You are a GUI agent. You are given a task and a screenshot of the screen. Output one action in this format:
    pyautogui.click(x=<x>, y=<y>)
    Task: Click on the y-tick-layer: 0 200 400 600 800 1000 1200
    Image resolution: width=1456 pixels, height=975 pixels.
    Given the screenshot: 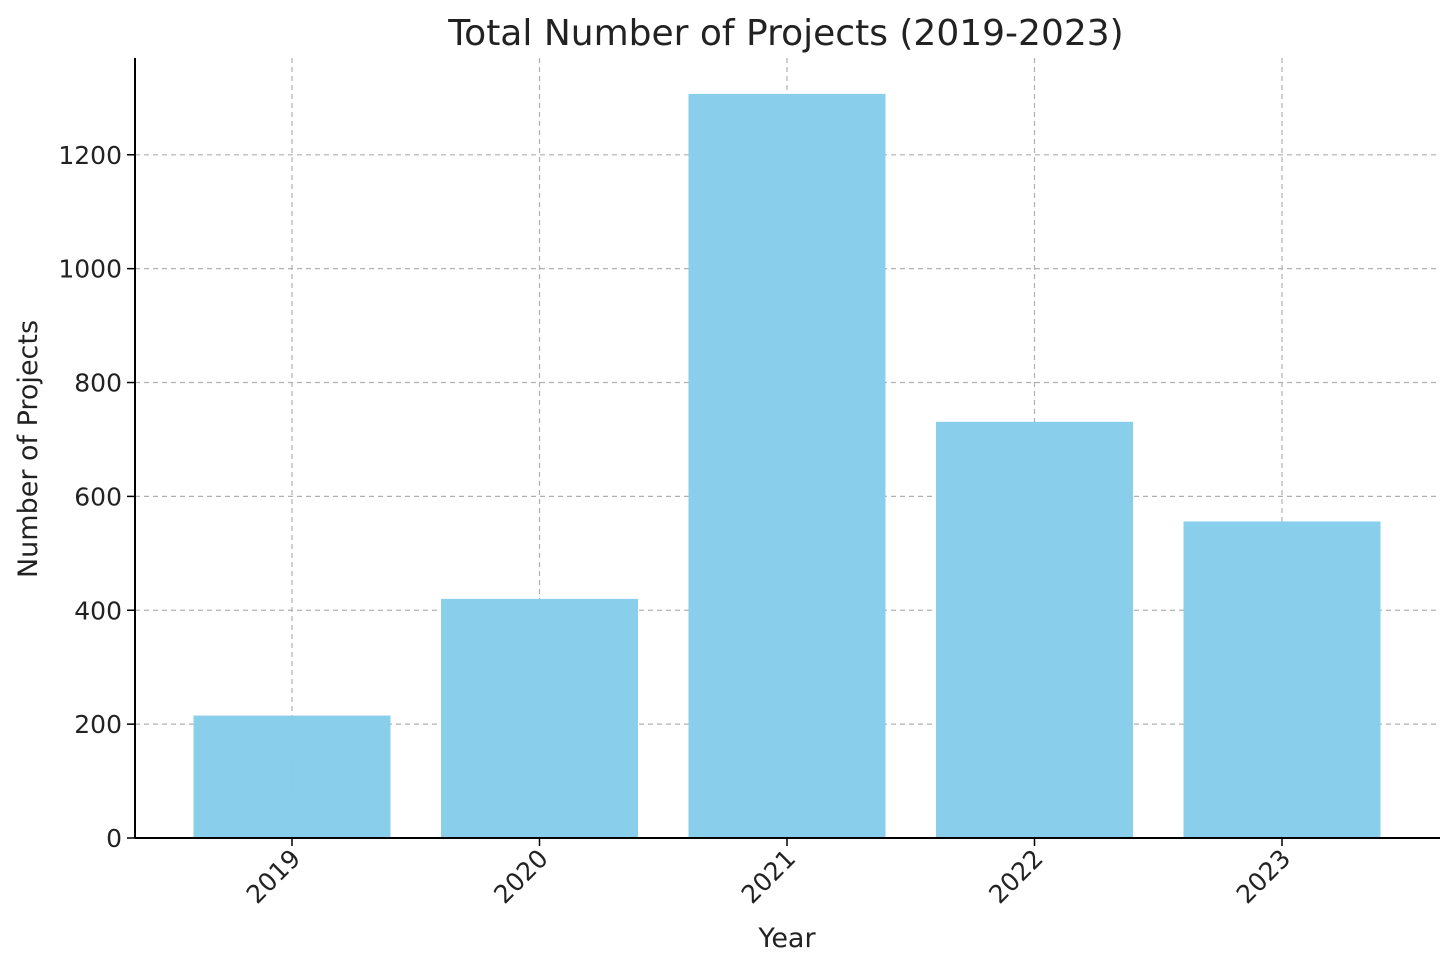 What is the action you would take?
    pyautogui.click(x=96, y=497)
    